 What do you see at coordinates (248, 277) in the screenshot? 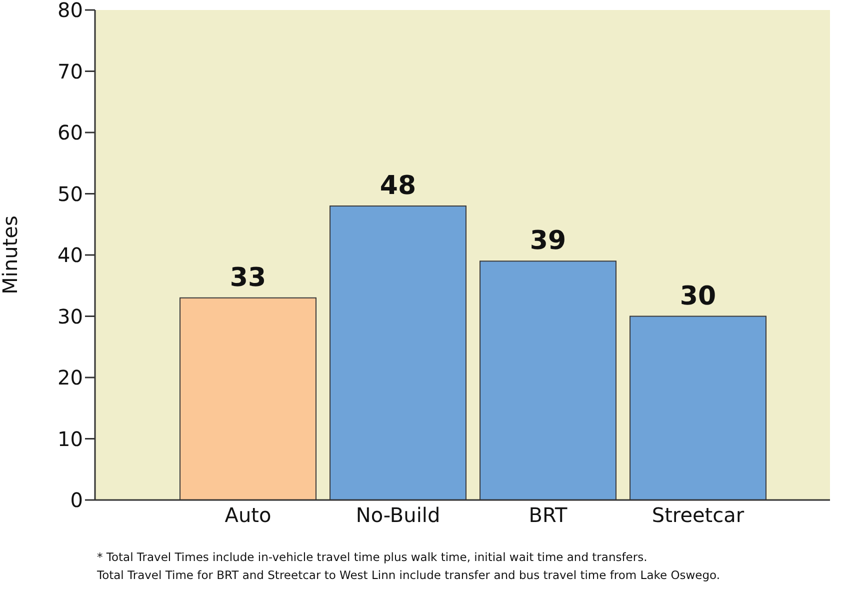
I see `data-label: 33` at bounding box center [248, 277].